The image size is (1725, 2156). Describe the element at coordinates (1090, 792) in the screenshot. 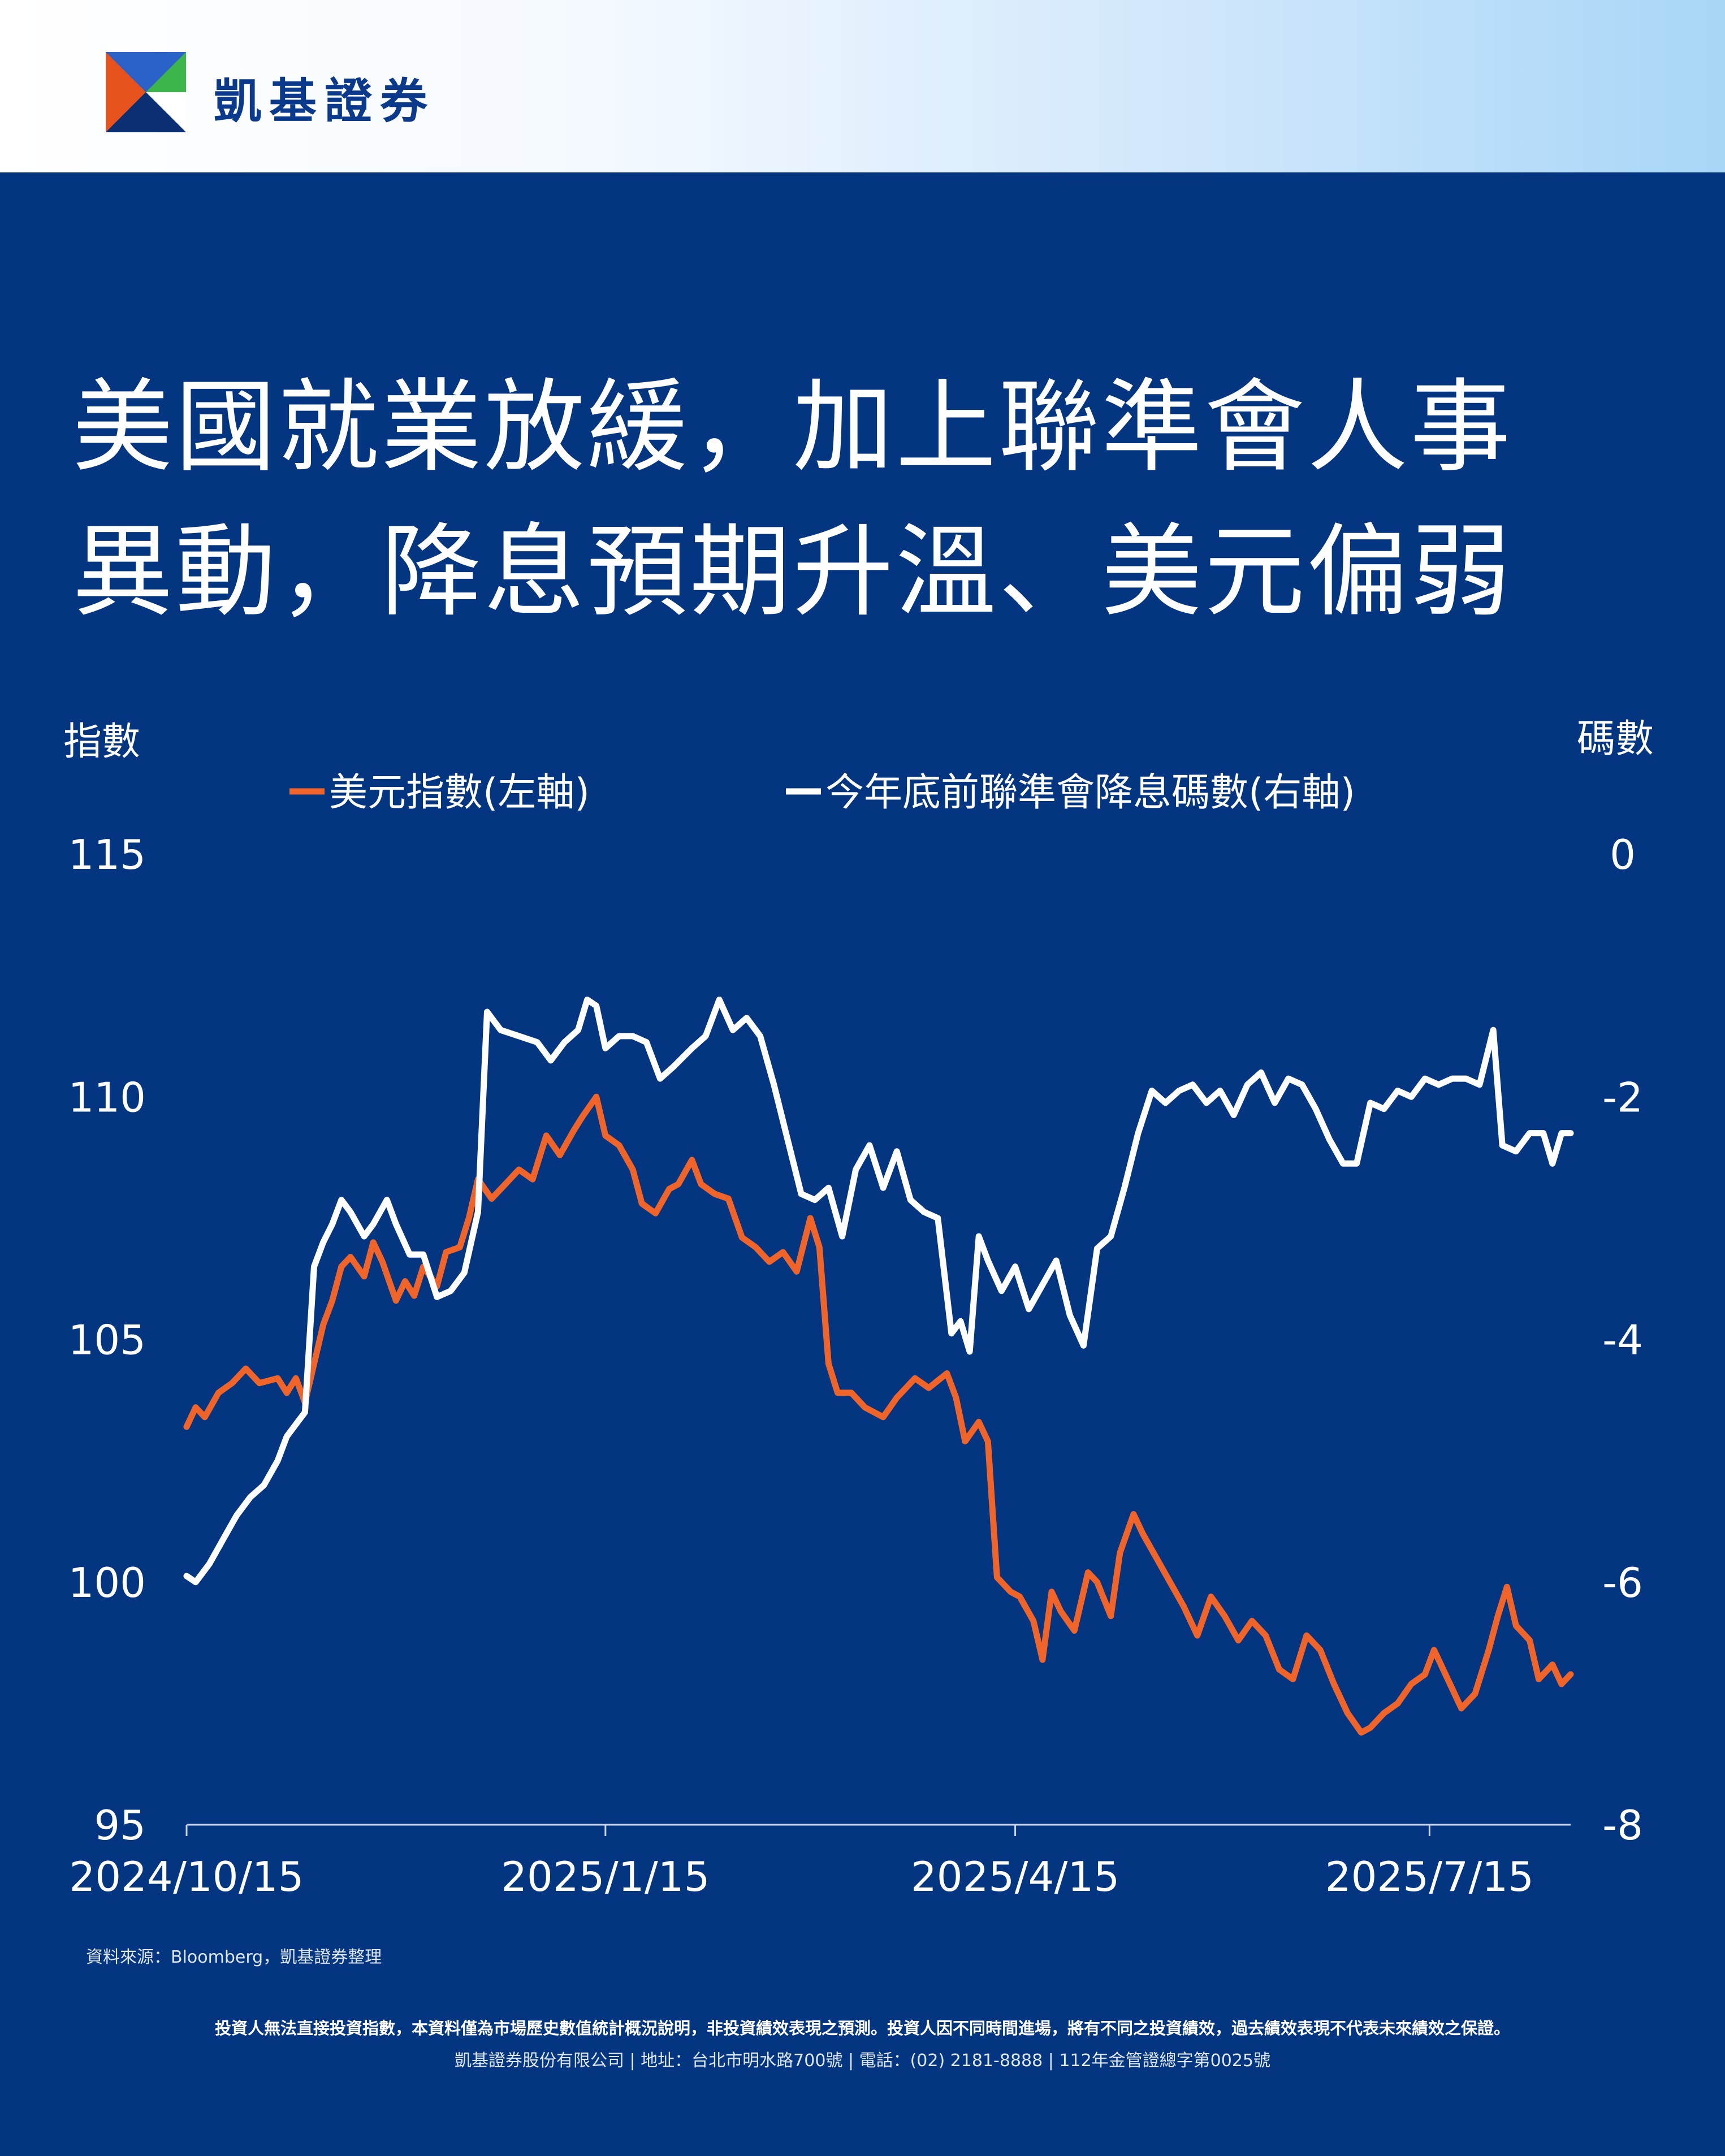

I see `legend-label-2: 今年底前聯準會降息碼數(右軸)` at that location.